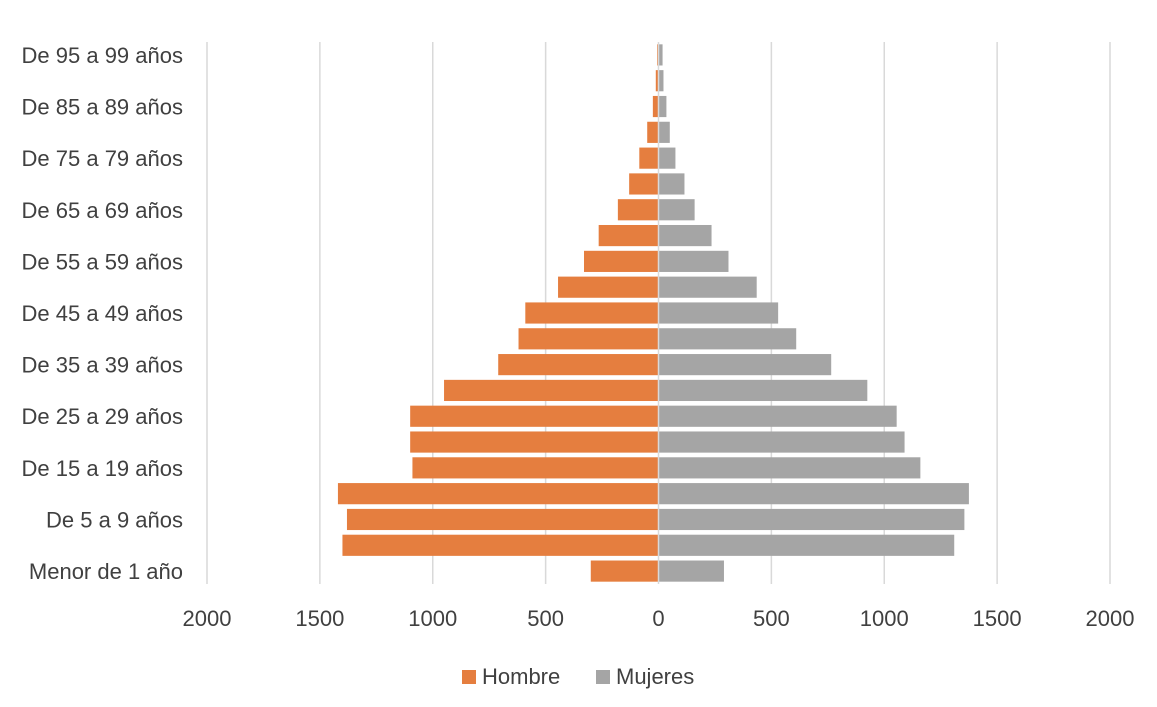  I want to click on category-label: De 45 a 49 años, so click(102, 313).